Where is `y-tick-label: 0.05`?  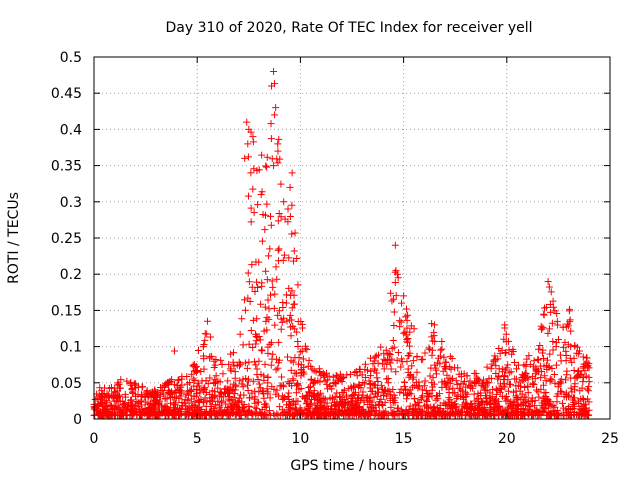
y-tick-label: 0.05 is located at coordinates (66, 384).